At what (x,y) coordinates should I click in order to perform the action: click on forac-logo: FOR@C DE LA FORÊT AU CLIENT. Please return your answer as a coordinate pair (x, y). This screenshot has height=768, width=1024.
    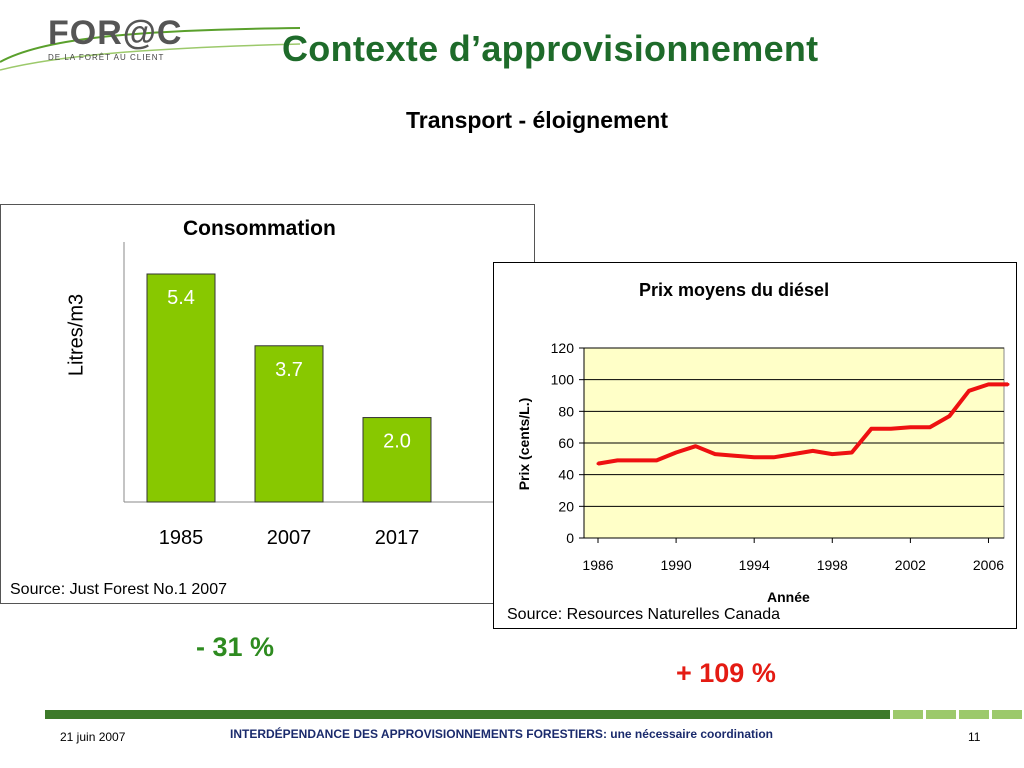
    Looking at the image, I should click on (150, 42).